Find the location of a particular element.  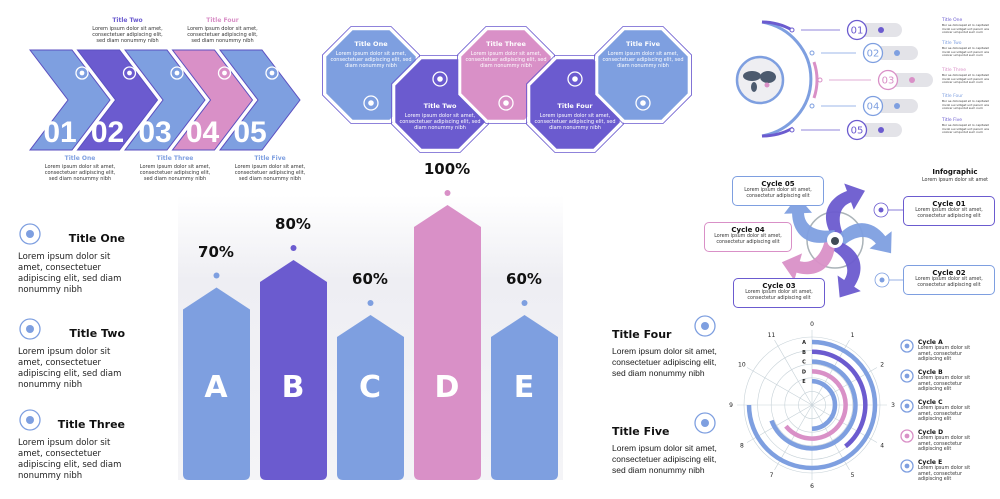

cycle-item-title: Cycle 01 is located at coordinates (949, 204).